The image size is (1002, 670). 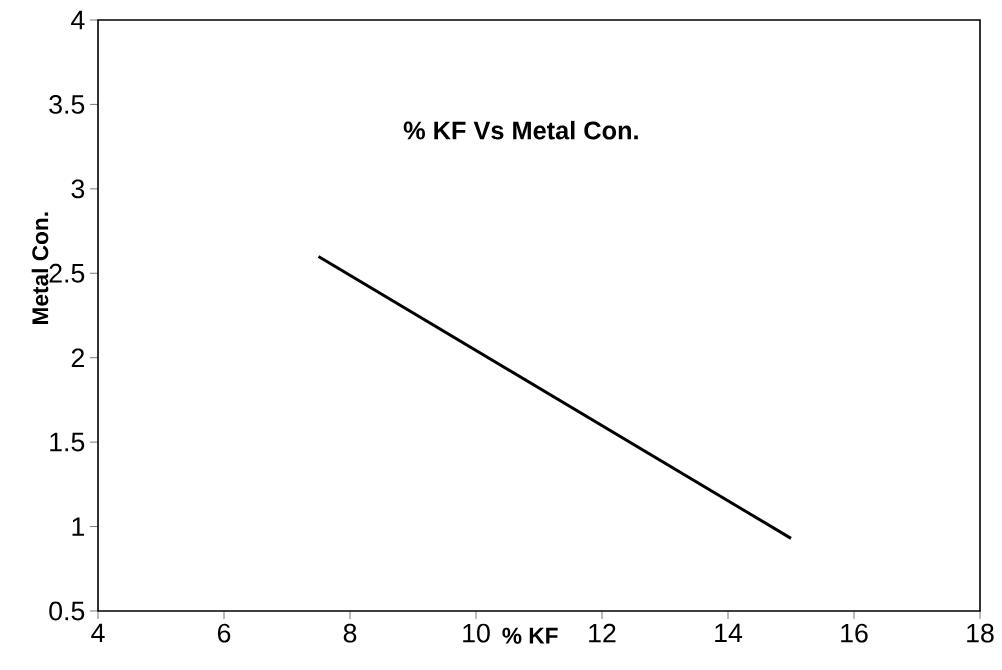 What do you see at coordinates (67, 104) in the screenshot?
I see `y-tick-label: 3.5` at bounding box center [67, 104].